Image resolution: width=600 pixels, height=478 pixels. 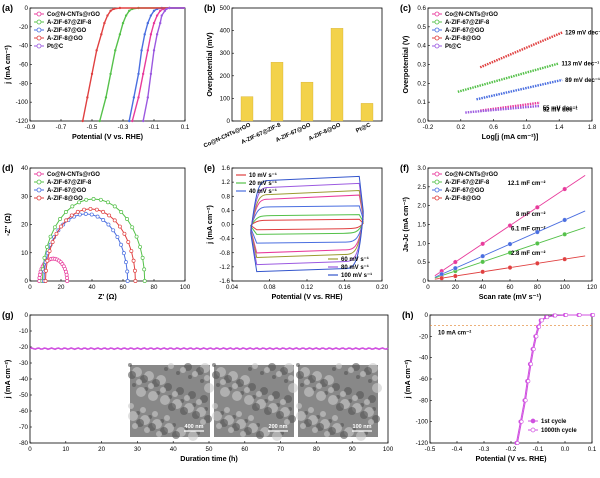 What do you see at coordinates (30, 287) in the screenshot?
I see `x-tick-label: 0` at bounding box center [30, 287].